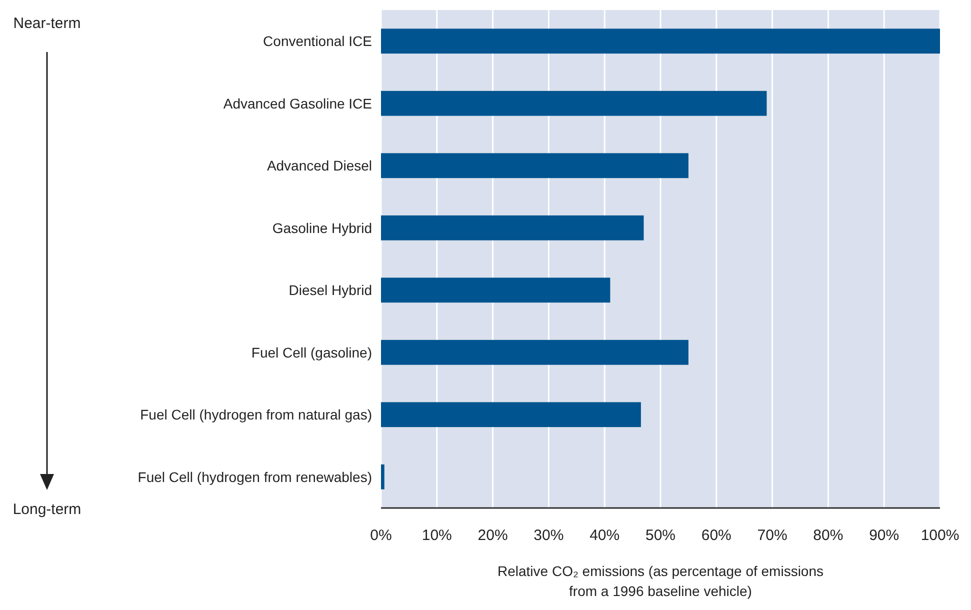 The width and height of the screenshot is (971, 610). I want to click on y-tick-label: Fuel Cell (hydrogen from renewables), so click(255, 476).